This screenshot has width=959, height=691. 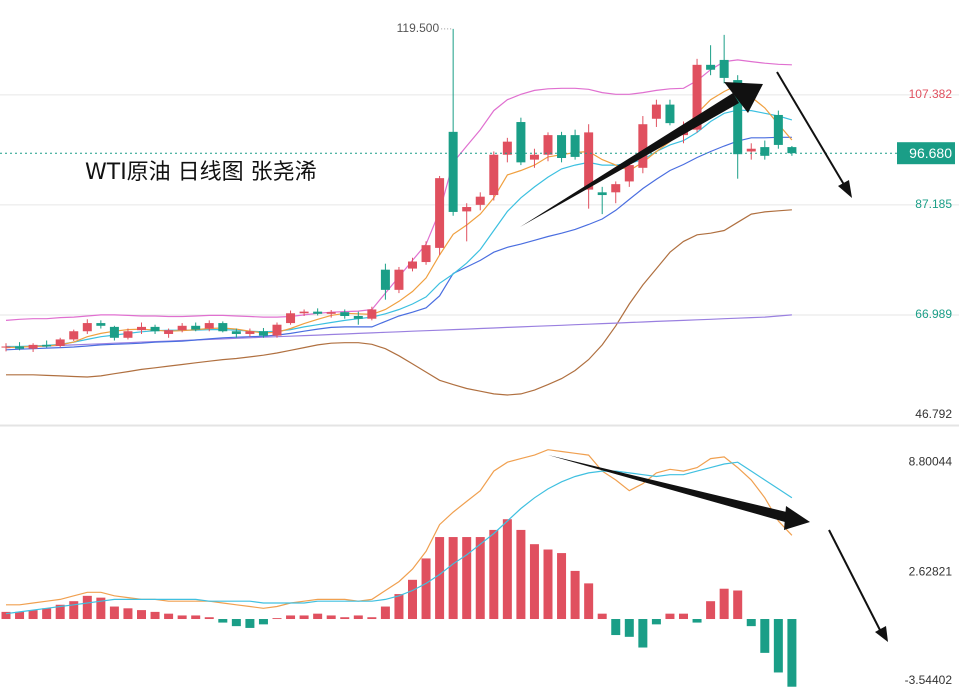 I want to click on last-price-tag, so click(x=926, y=153).